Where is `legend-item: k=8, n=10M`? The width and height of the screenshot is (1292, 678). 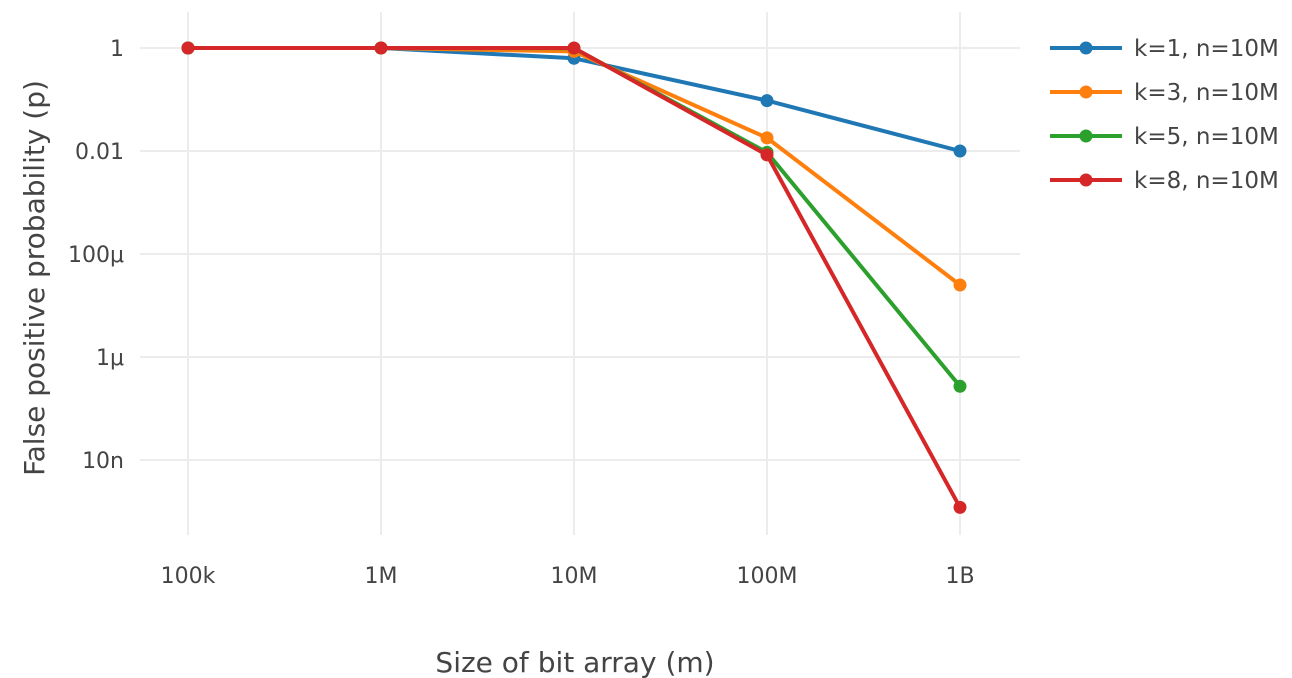 legend-item: k=8, n=10M is located at coordinates (1164, 181).